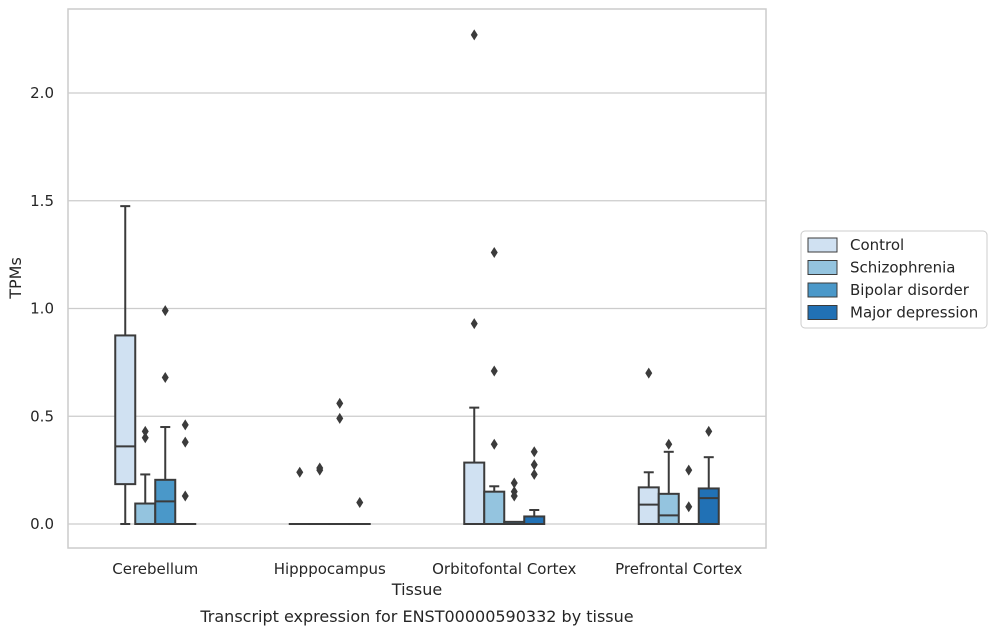  What do you see at coordinates (42, 524) in the screenshot?
I see `y-tick-label: 0.0` at bounding box center [42, 524].